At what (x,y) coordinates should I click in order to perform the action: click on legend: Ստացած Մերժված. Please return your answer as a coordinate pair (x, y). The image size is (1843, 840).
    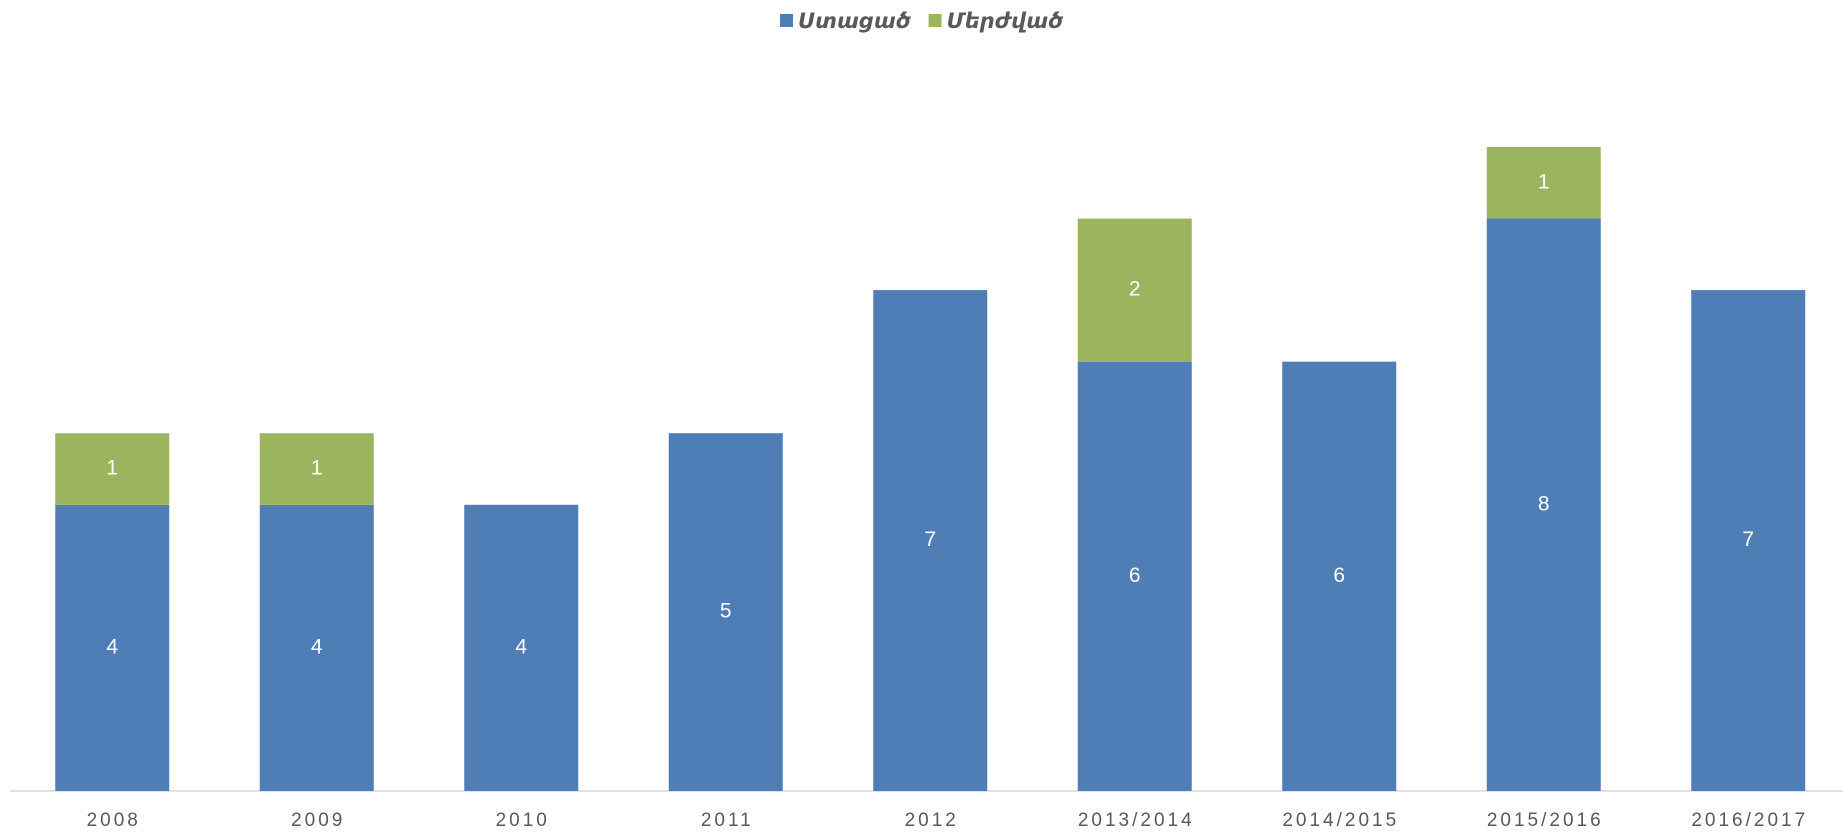
    Looking at the image, I should click on (922, 21).